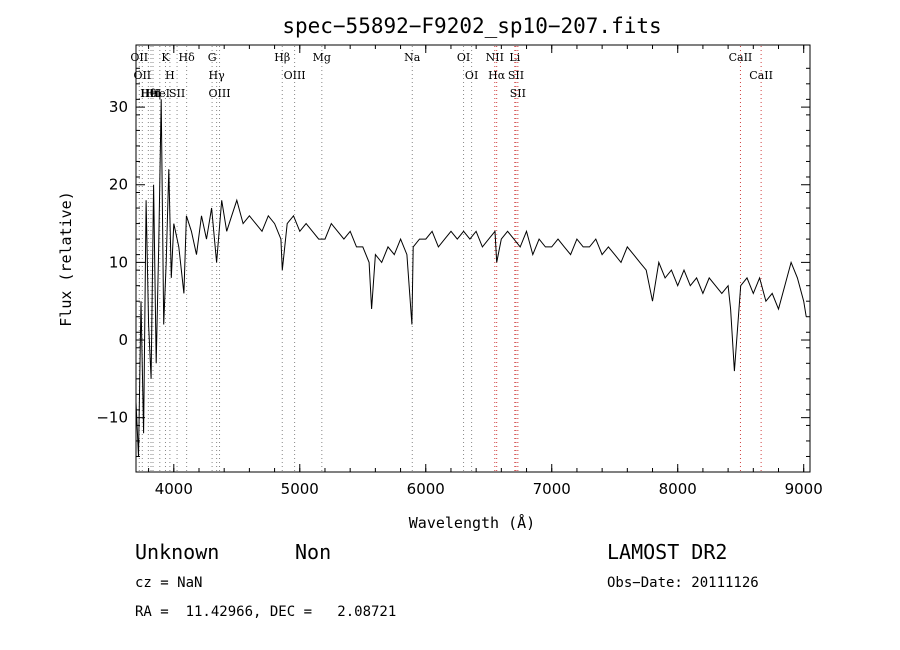  What do you see at coordinates (495, 57) in the screenshot?
I see `line-marker-label: NII` at bounding box center [495, 57].